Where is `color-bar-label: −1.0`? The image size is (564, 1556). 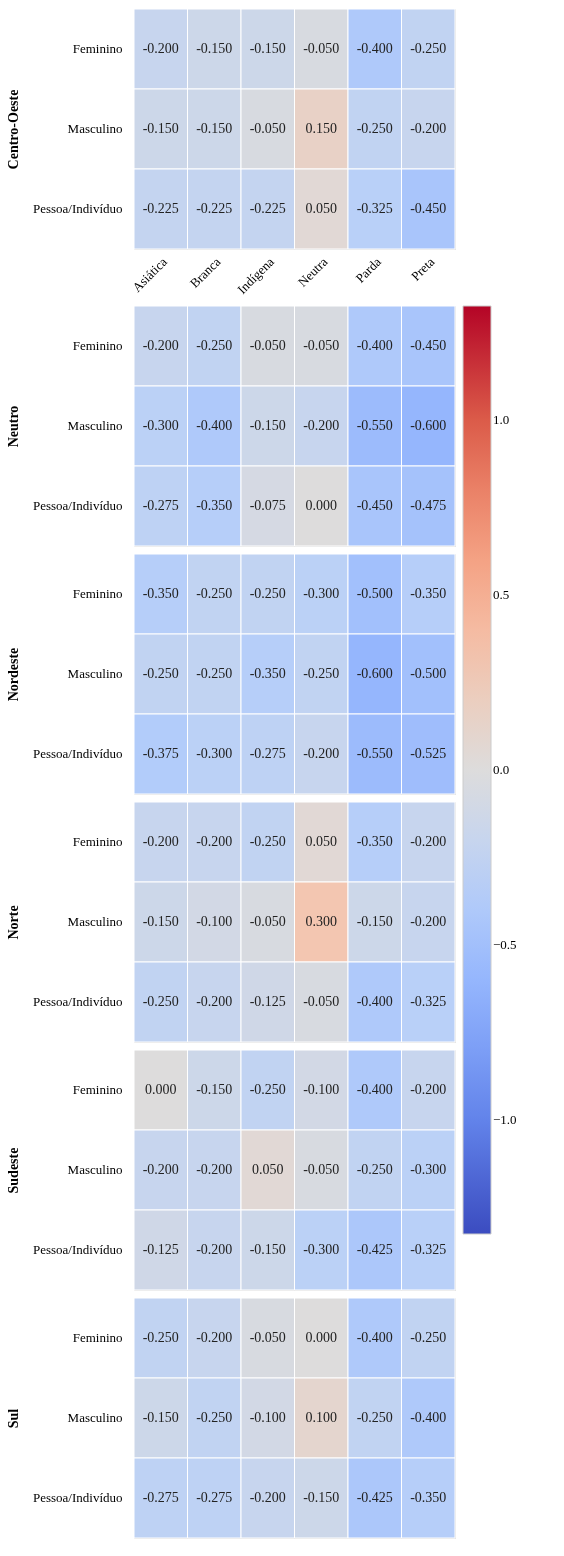 color-bar-label: −1.0 is located at coordinates (505, 1120).